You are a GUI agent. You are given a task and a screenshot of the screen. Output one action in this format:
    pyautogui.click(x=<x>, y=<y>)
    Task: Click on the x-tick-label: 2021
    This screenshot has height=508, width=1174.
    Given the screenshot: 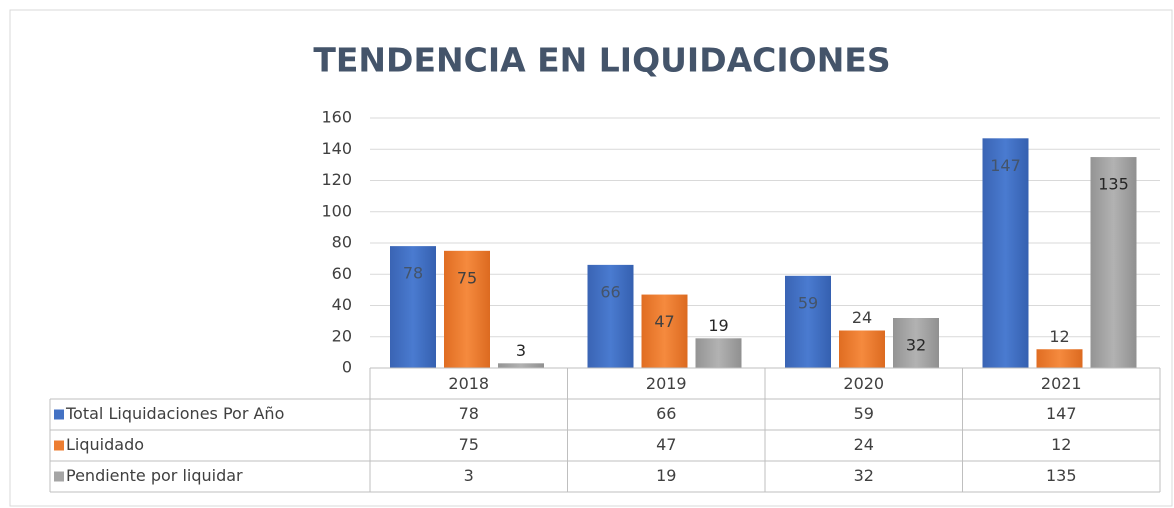 What is the action you would take?
    pyautogui.click(x=1061, y=383)
    